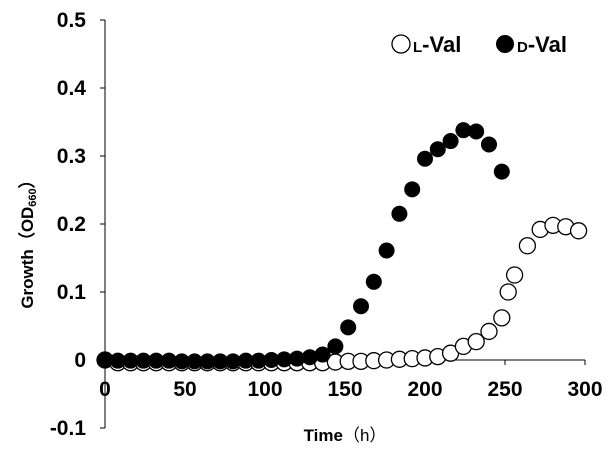  What do you see at coordinates (28, 239) in the screenshot?
I see `y-axis-title: Growth（OD660）` at bounding box center [28, 239].